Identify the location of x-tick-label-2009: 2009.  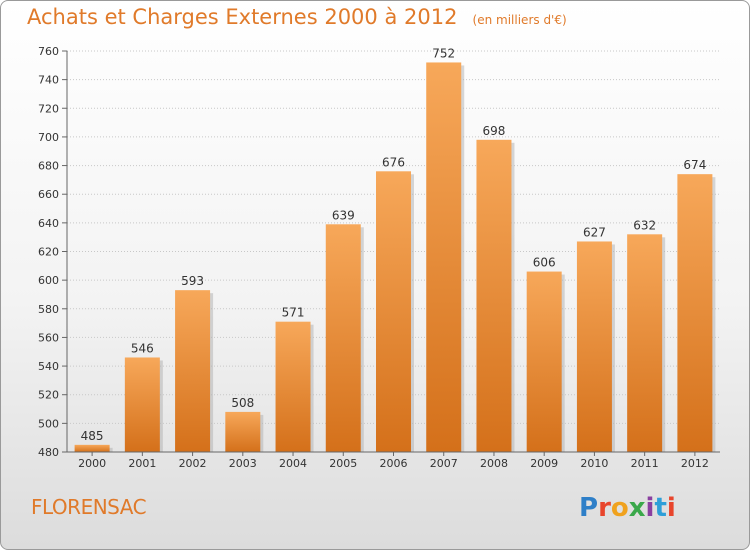
(544, 463).